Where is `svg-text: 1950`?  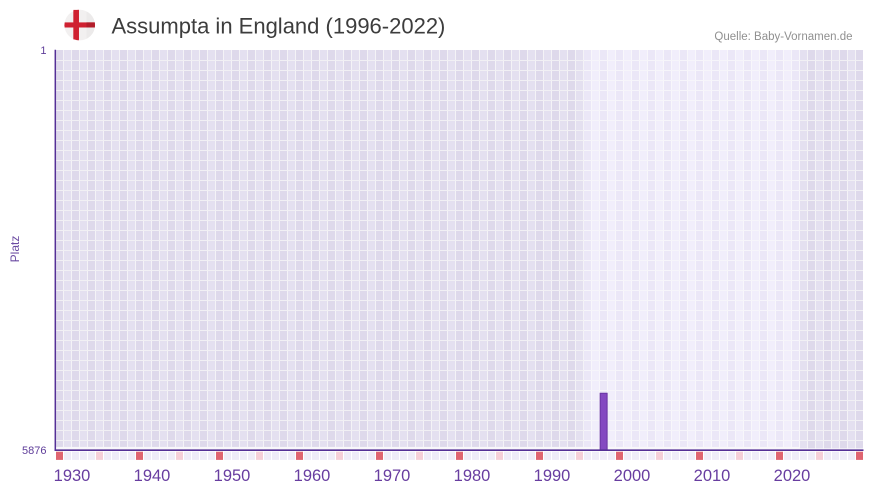 svg-text: 1950 is located at coordinates (232, 476).